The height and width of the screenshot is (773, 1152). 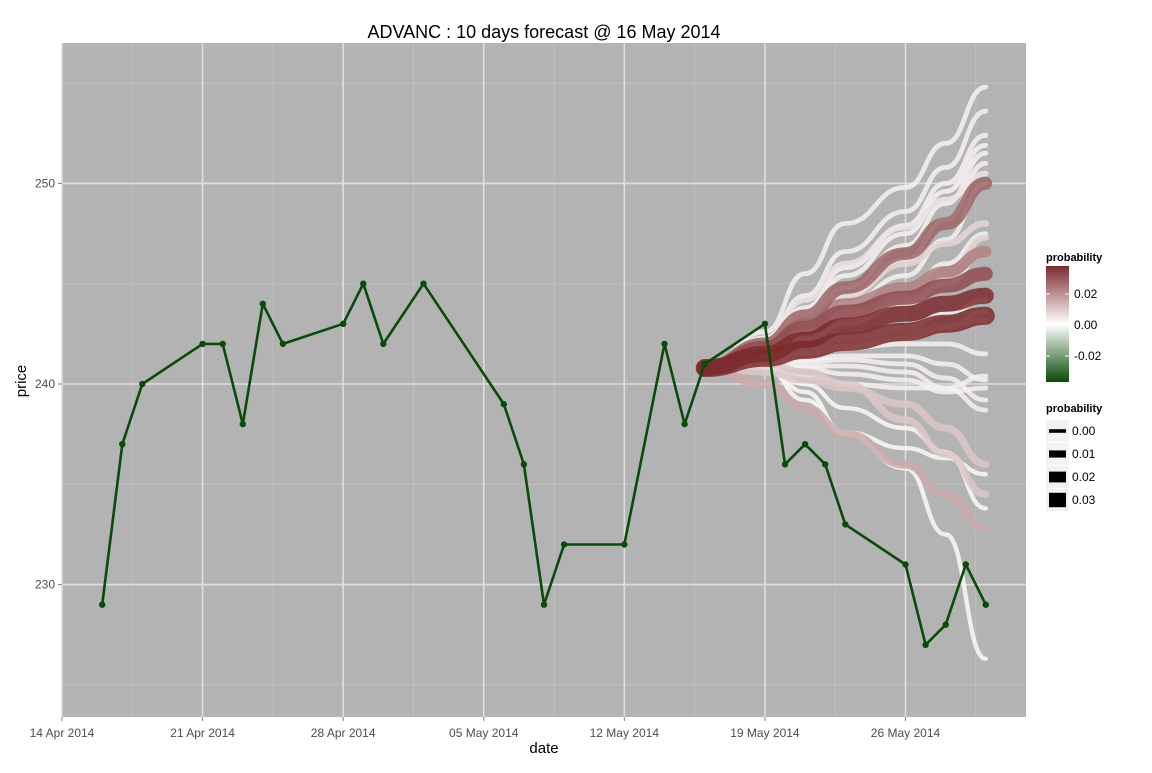 I want to click on colorbar-legend-title: probability, so click(x=1074, y=258).